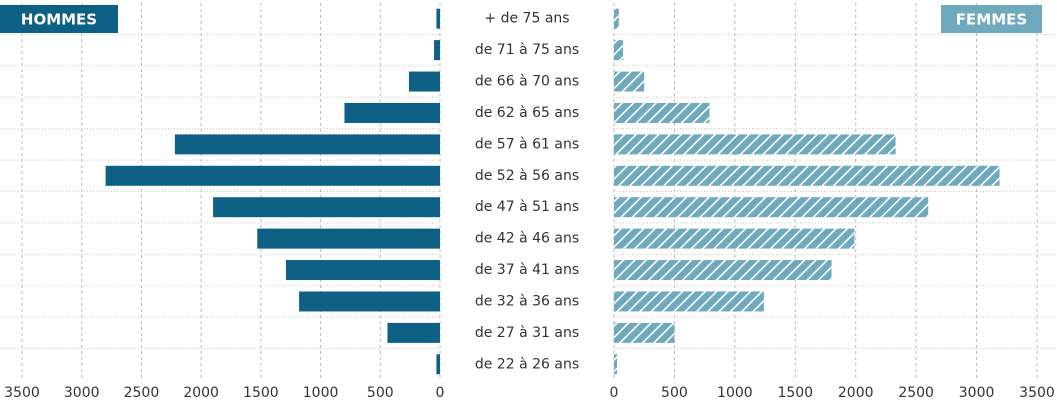 This screenshot has height=404, width=1057. Describe the element at coordinates (527, 144) in the screenshot. I see `category-label: de 57 à 61 ans` at that location.